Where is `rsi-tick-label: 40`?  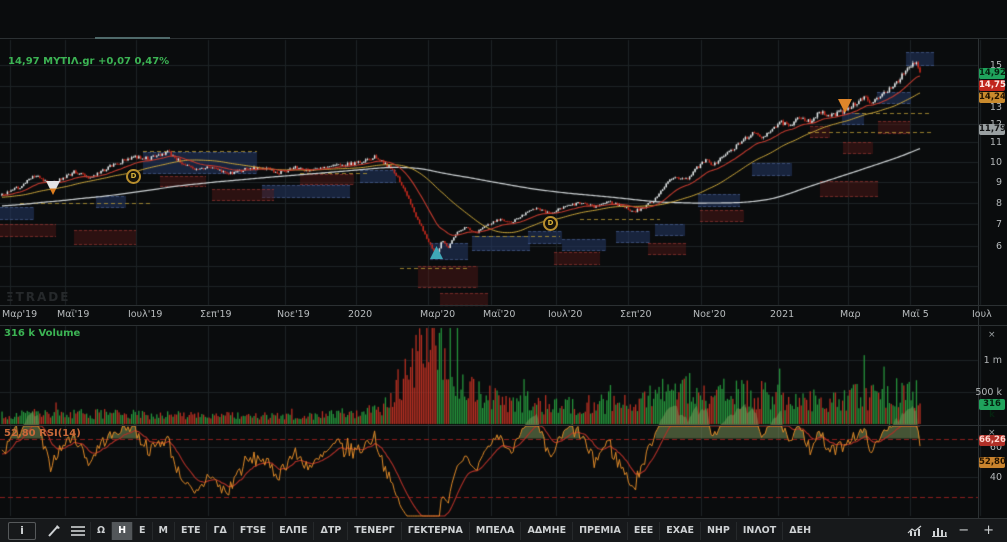 rsi-tick-label: 40 is located at coordinates (995, 477).